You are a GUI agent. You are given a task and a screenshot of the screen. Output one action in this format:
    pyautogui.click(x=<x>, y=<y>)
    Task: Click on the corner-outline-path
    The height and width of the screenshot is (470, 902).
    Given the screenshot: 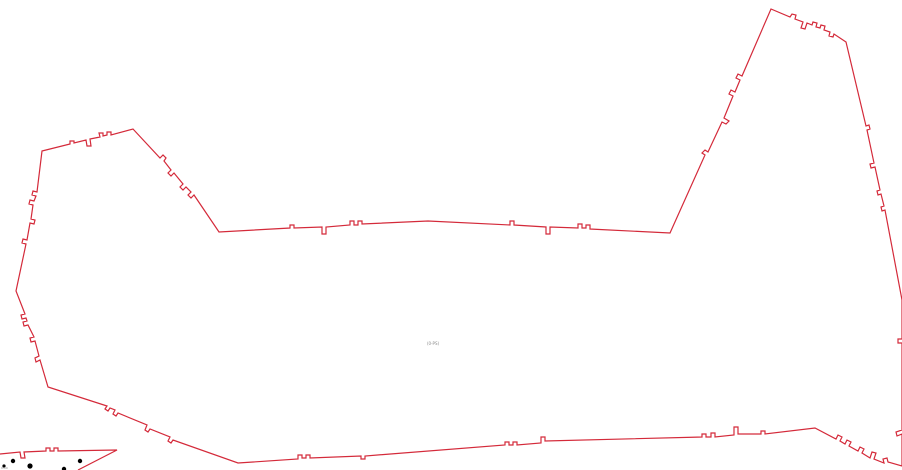 What is the action you would take?
    pyautogui.click(x=59, y=458)
    